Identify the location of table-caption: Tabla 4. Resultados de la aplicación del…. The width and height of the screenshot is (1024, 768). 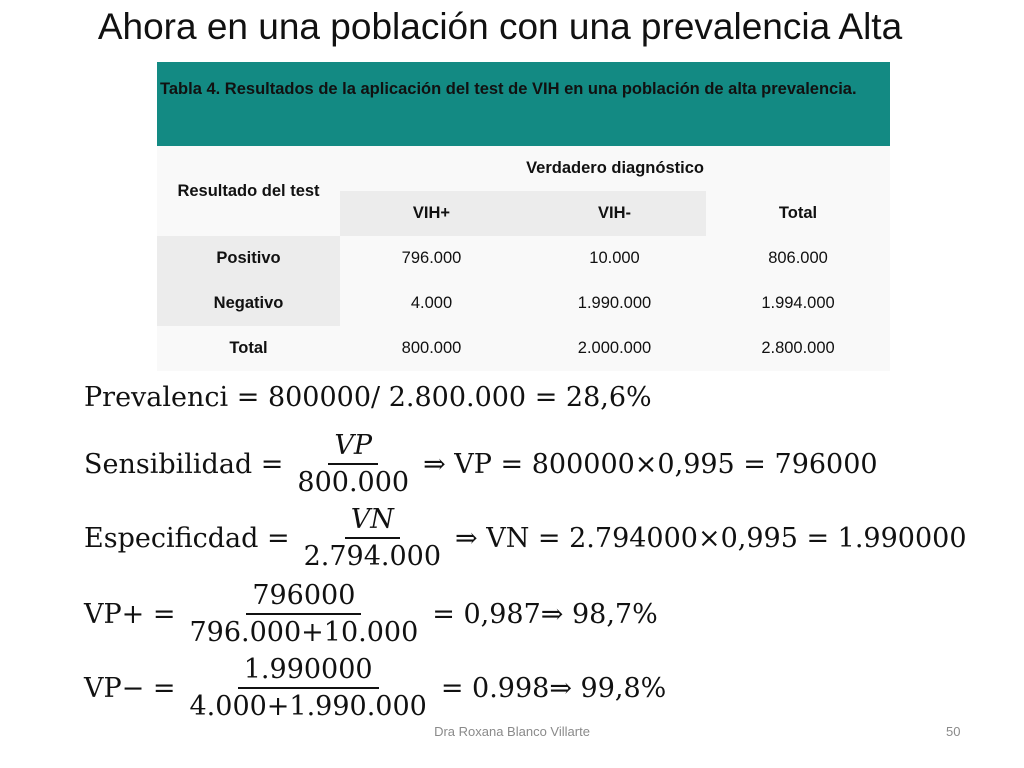
(523, 104).